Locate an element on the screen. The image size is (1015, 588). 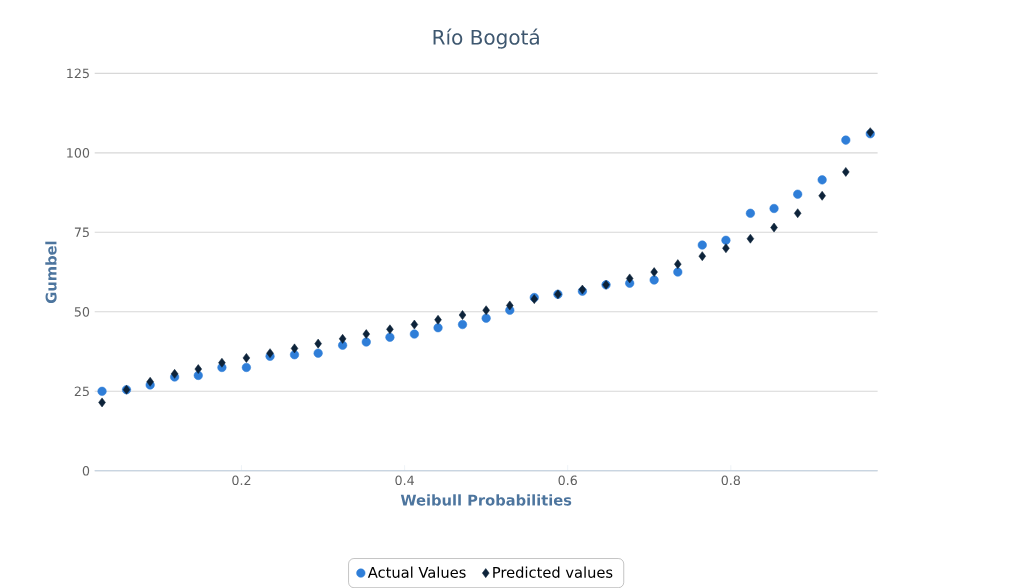
x-tick-label: 0.8 is located at coordinates (731, 480).